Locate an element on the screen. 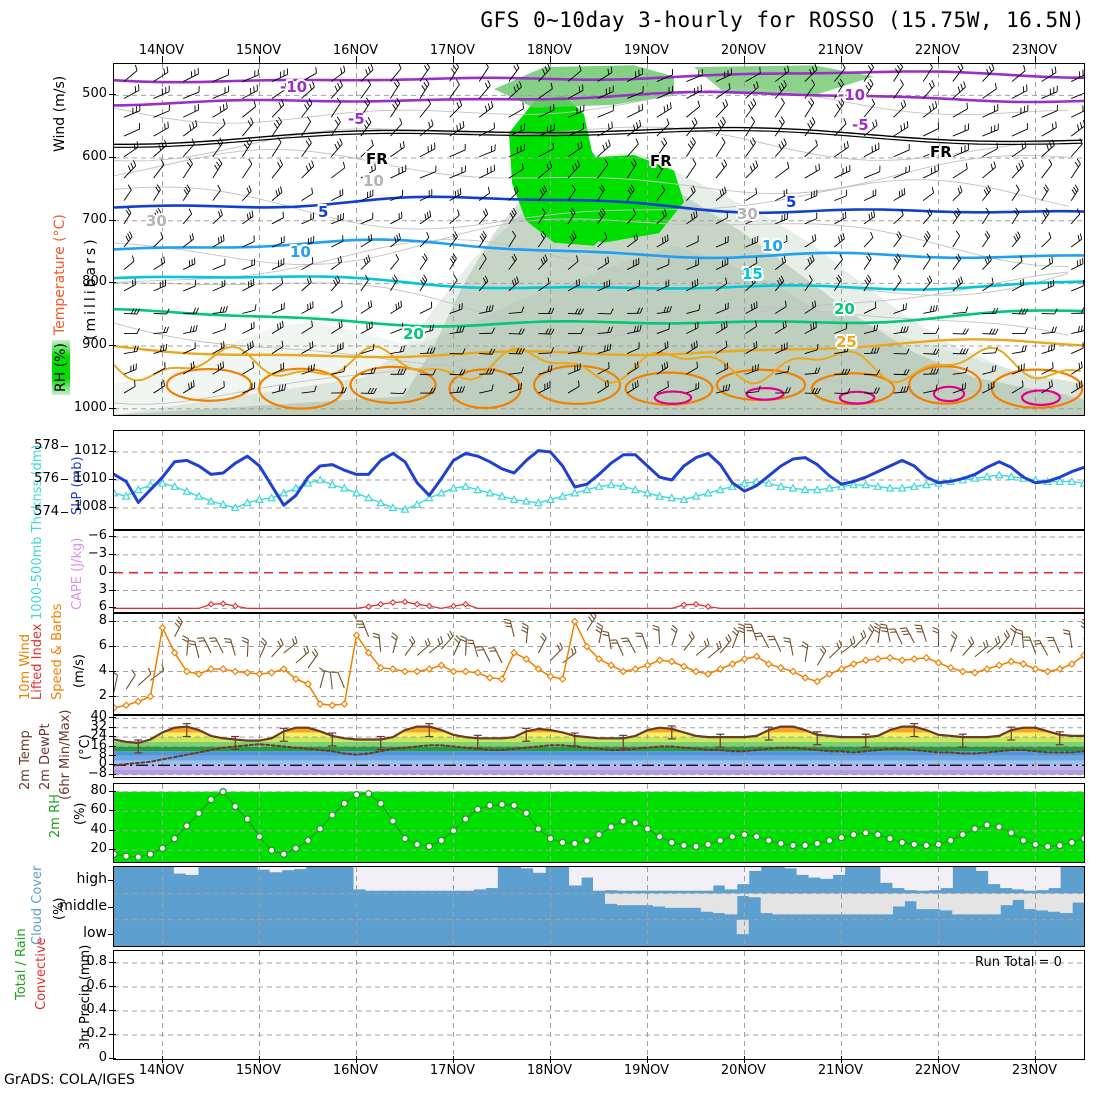 Image resolution: width=1100 pixels, height=1100 pixels. date-tick-label: 21NOV is located at coordinates (840, 1070).